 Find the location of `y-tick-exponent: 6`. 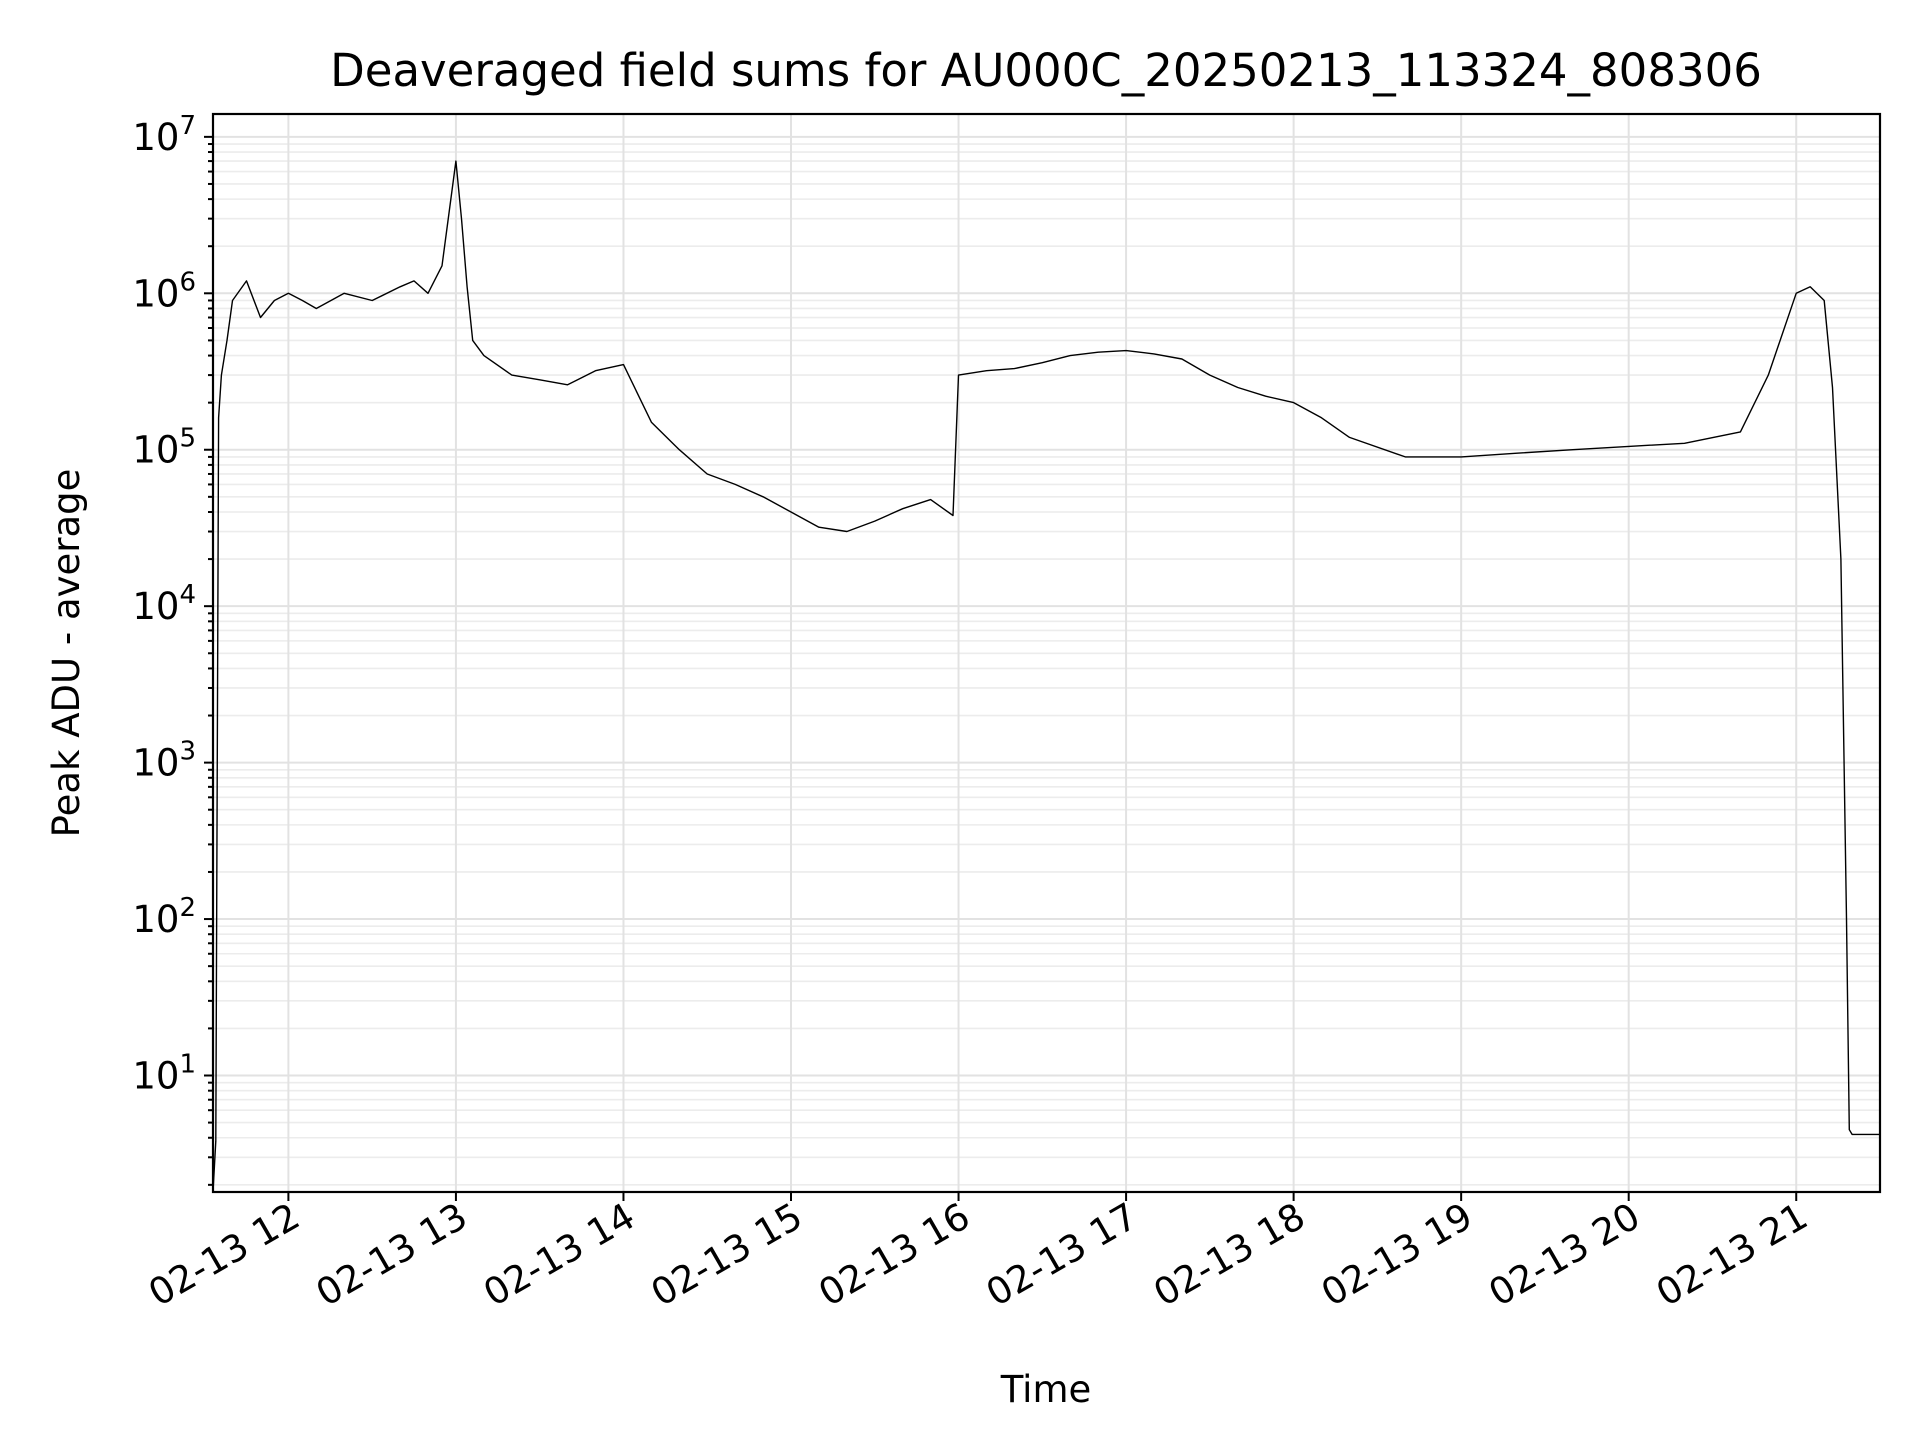

y-tick-exponent: 6 is located at coordinates (187, 282).